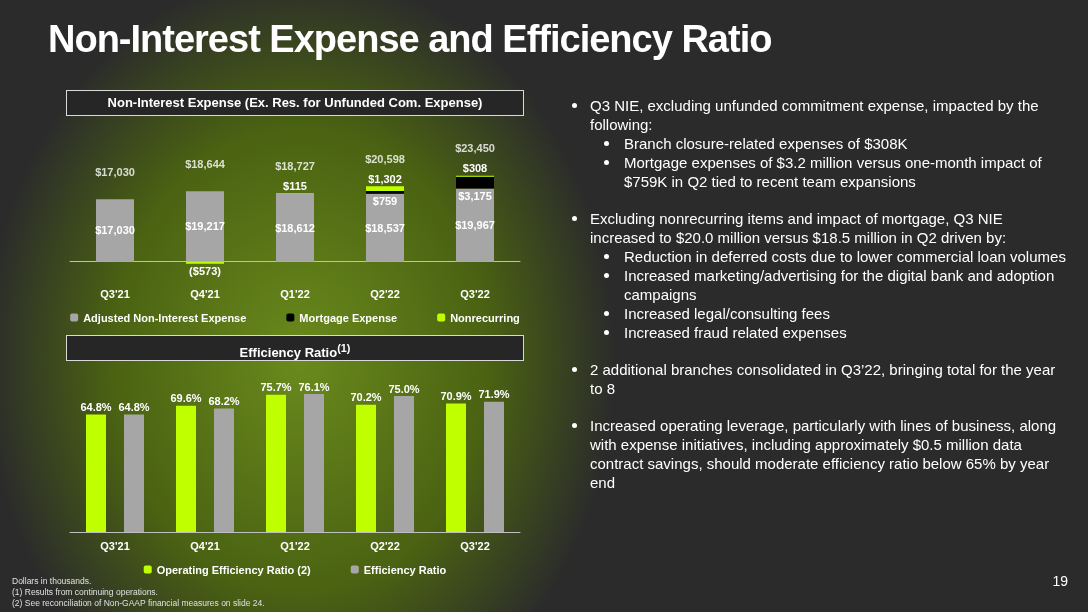 The width and height of the screenshot is (1088, 612). What do you see at coordinates (485, 317) in the screenshot?
I see `legend-label: Nonrecurring` at bounding box center [485, 317].